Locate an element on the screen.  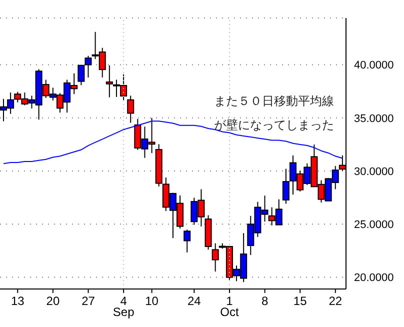
x-tick-label: 13 is located at coordinates (17, 301).